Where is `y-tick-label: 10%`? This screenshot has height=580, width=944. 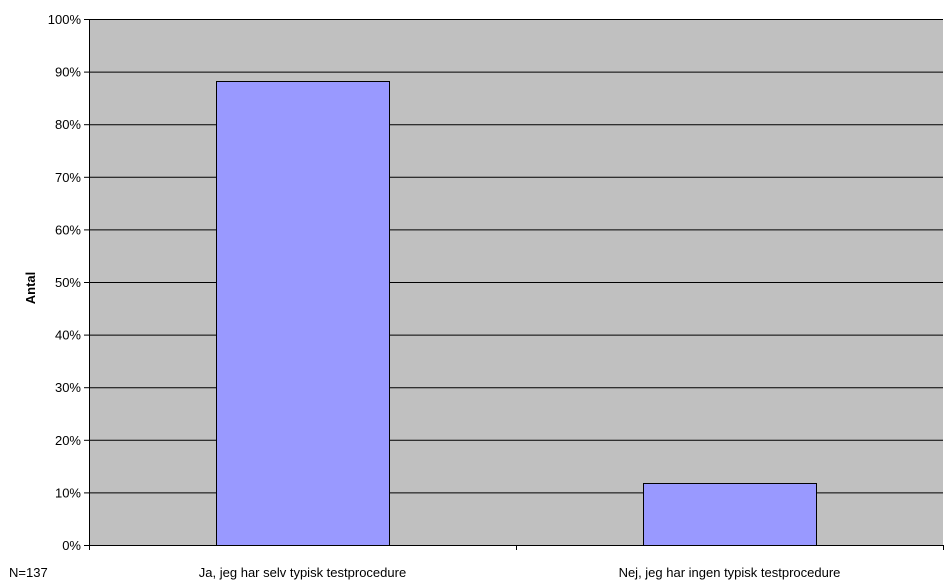 y-tick-label: 10% is located at coordinates (68, 492).